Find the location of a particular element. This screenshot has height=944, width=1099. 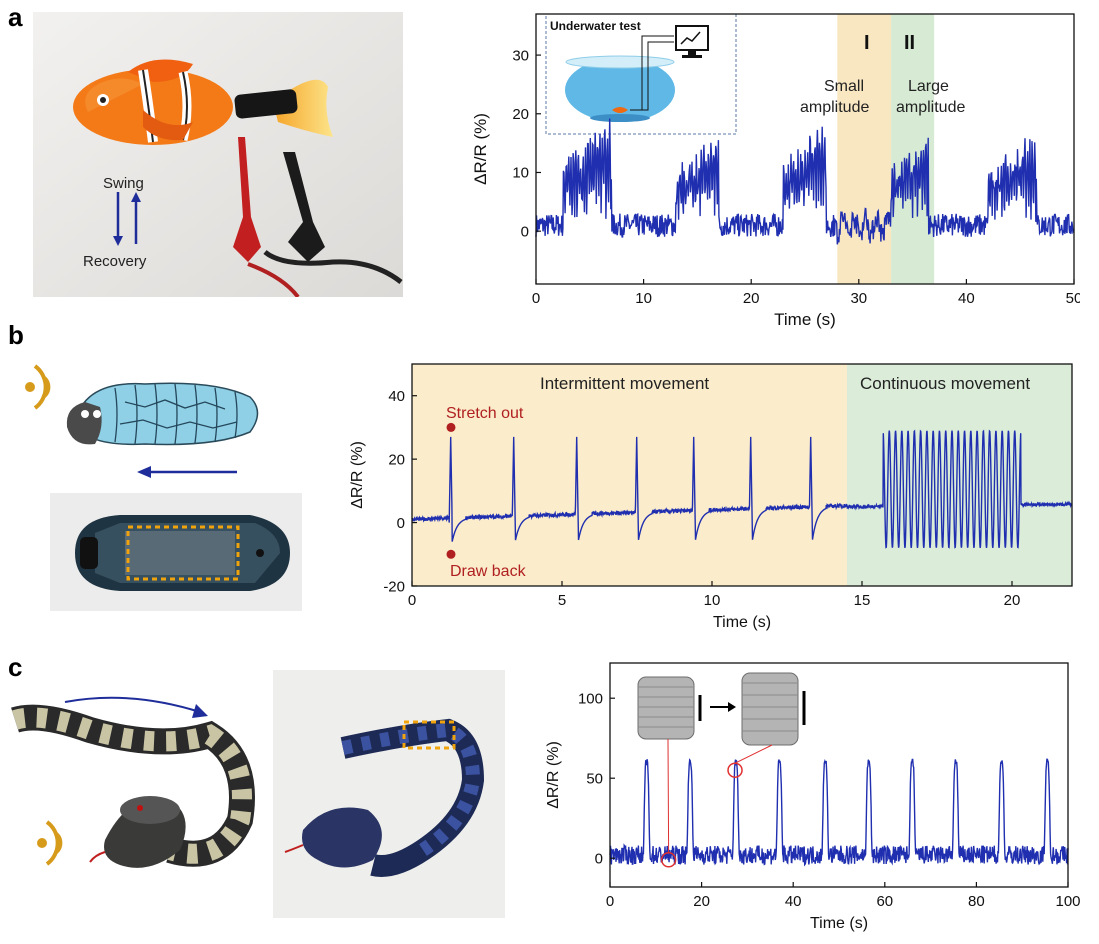

chart-c-xtick-label: 40 is located at coordinates (793, 901).